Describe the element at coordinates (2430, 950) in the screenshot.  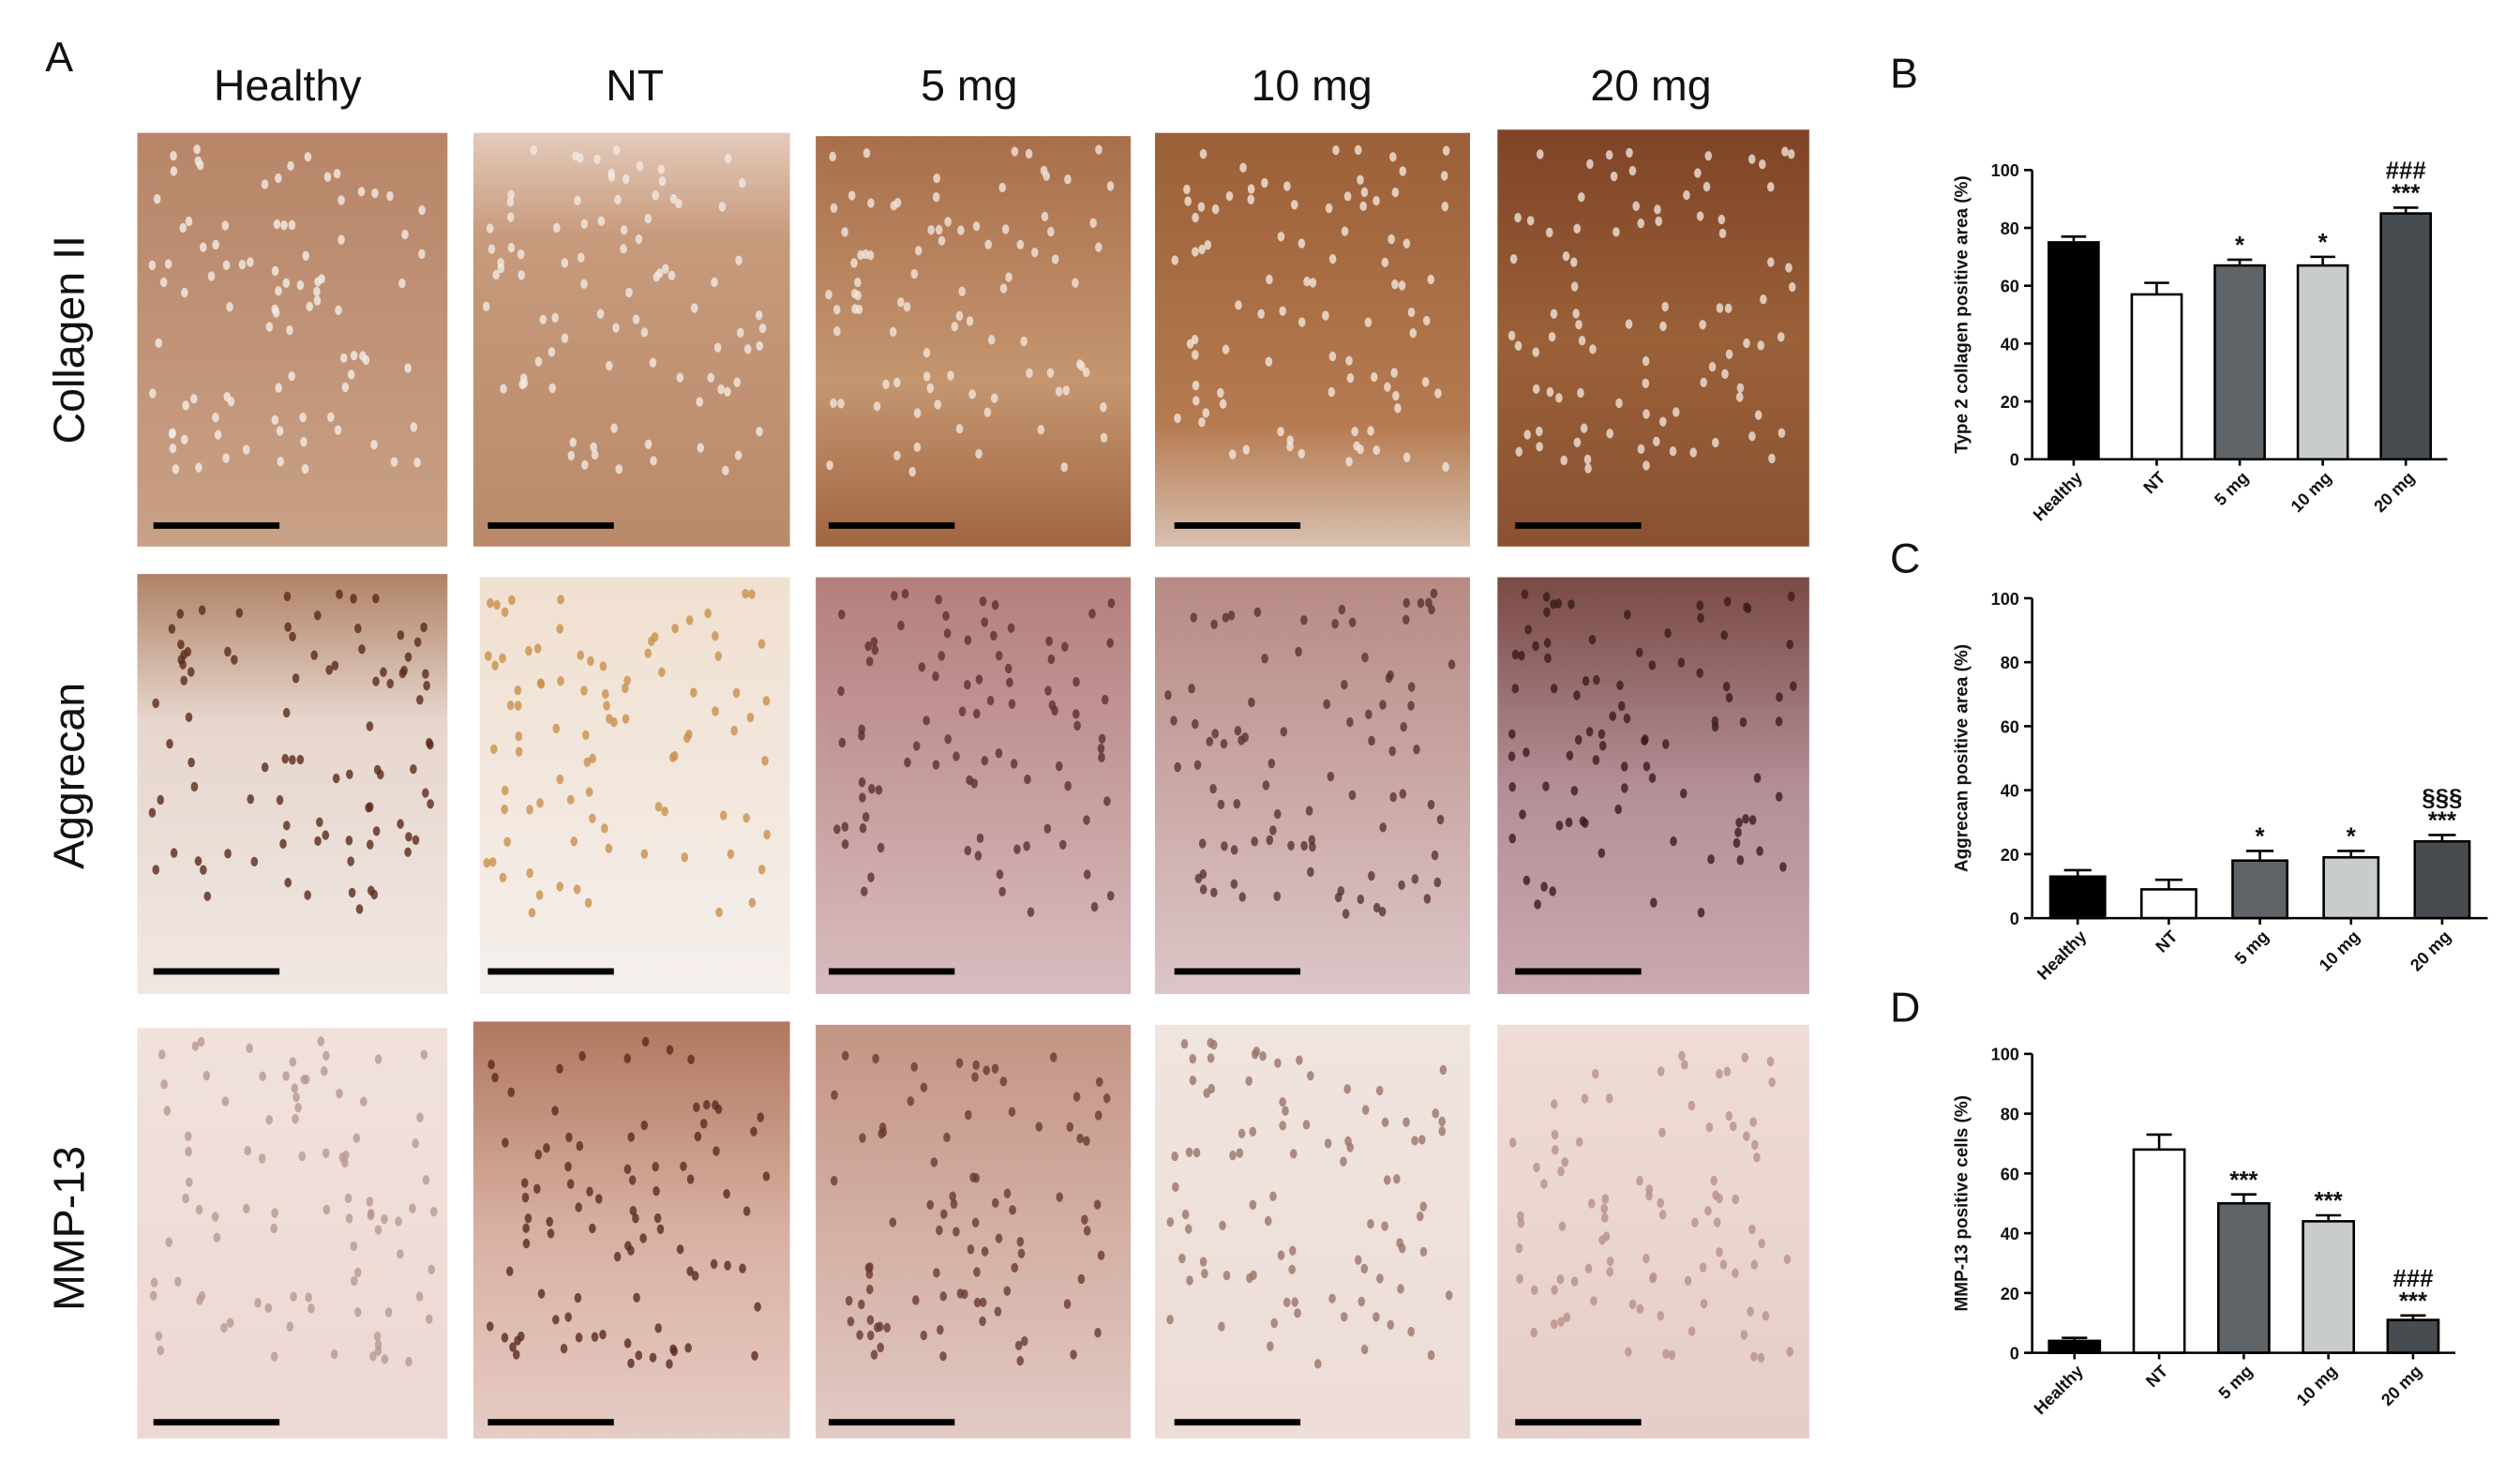
I see `x-tick-label: 20 mg` at that location.